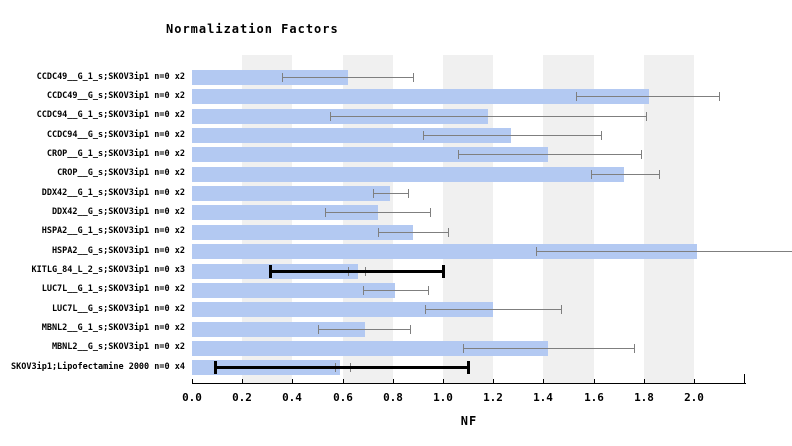 This screenshot has height=446, width=792. Describe the element at coordinates (118, 347) in the screenshot. I see `bar-row-label: MBNL2__G_s;SKOV3ip1 n=0 x2` at that location.